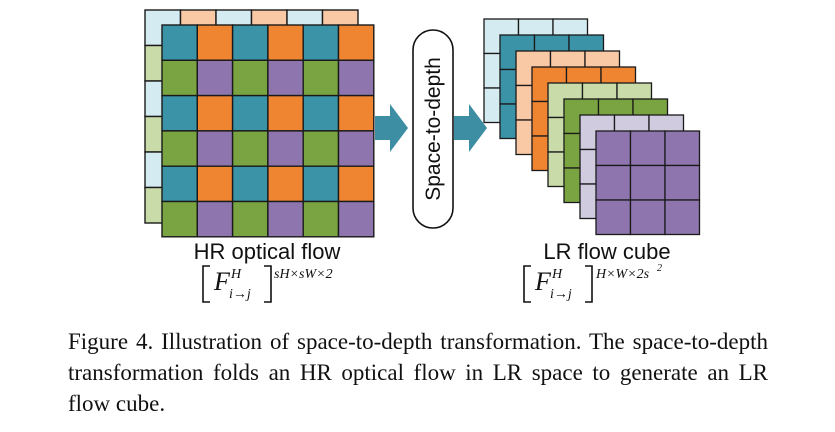 This screenshot has height=432, width=835. I want to click on lr-flow-cube, so click(592, 127).